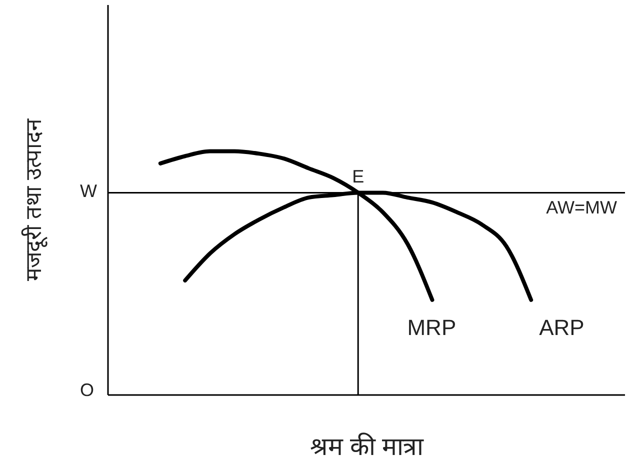 The width and height of the screenshot is (634, 460). Describe the element at coordinates (33, 200) in the screenshot. I see `y-axis-title: मजदूरी तथा उत्पादन` at that location.